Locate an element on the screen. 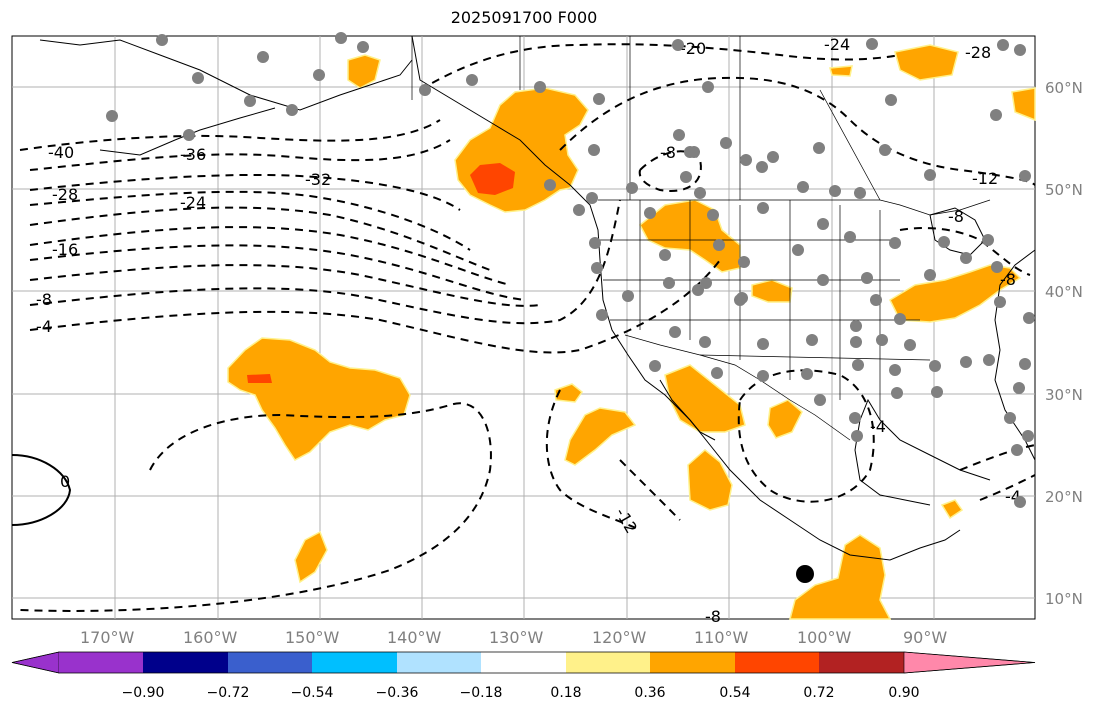 The width and height of the screenshot is (1105, 712). lat-label: 60°N is located at coordinates (1064, 88).